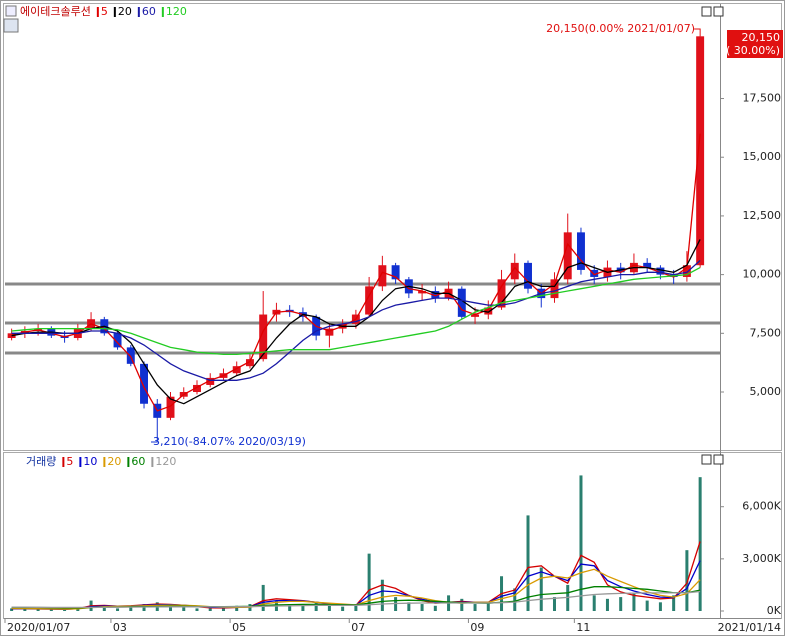  I want to click on y-tick-label: 10,000, so click(762, 274).